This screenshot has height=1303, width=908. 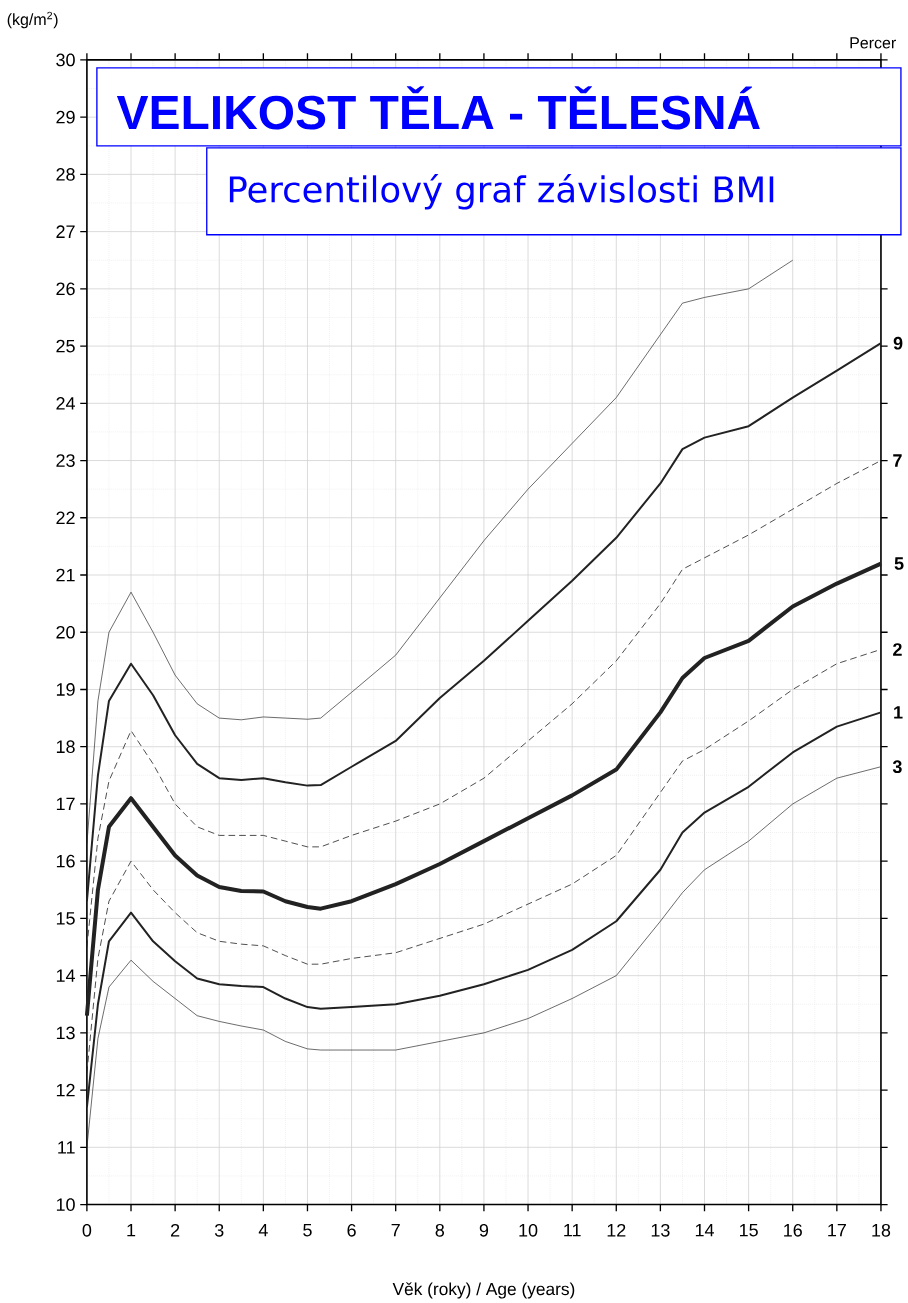 What do you see at coordinates (897, 767) in the screenshot?
I see `series-label: 3` at bounding box center [897, 767].